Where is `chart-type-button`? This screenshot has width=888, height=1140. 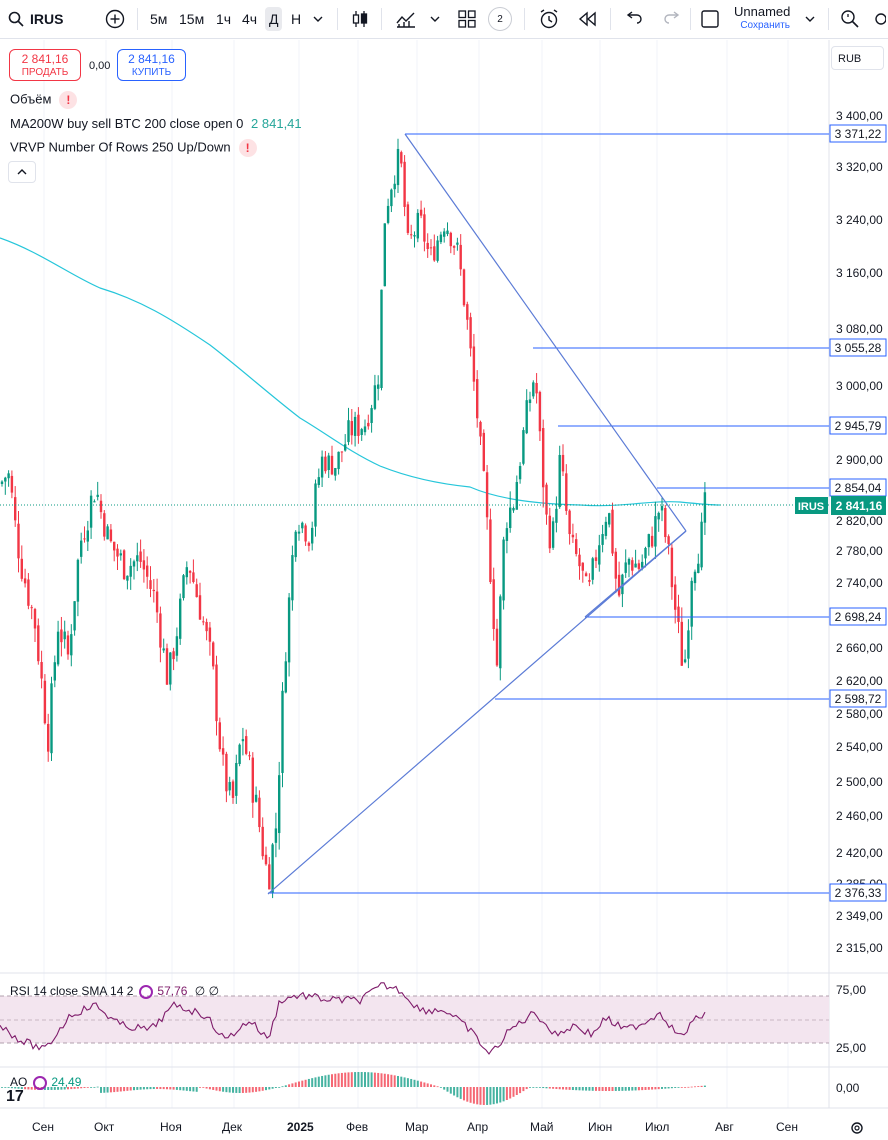
chart-type-button is located at coordinates (360, 19).